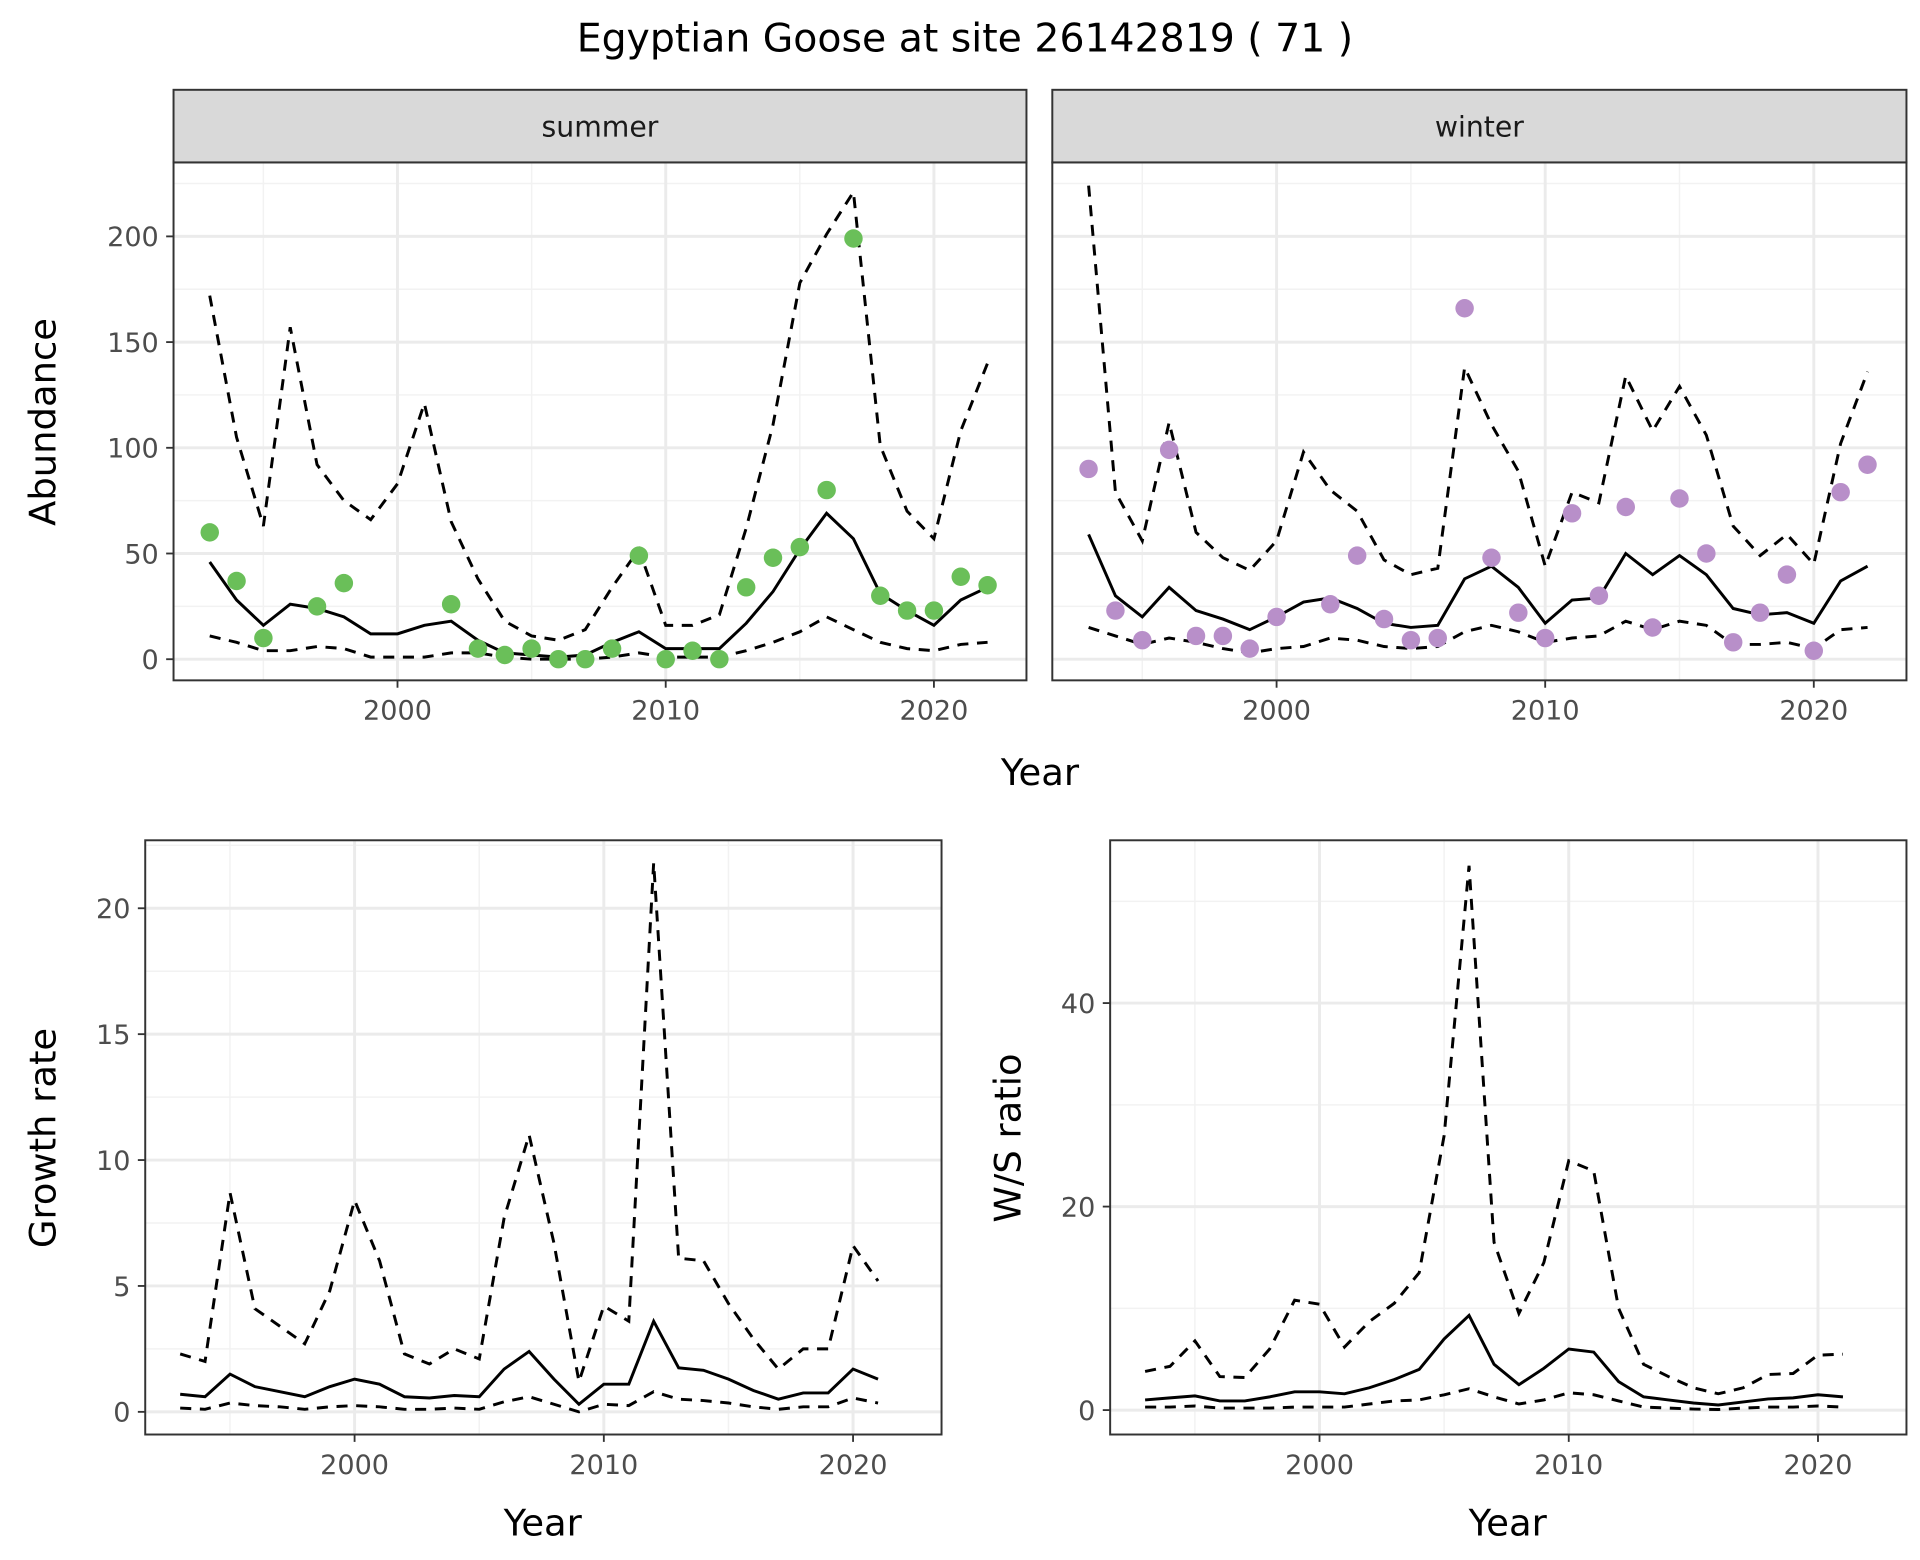 This screenshot has width=1920, height=1560. I want to click on lower-bound-line, so click(529, 1402).